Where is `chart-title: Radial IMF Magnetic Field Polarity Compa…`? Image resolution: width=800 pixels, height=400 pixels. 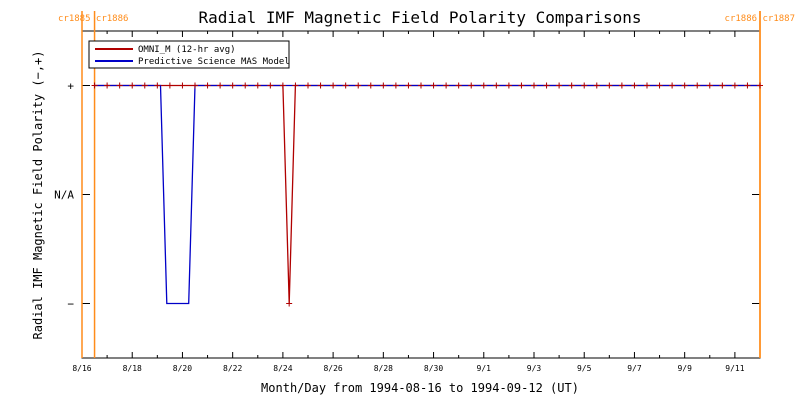
chart-title: Radial IMF Magnetic Field Polarity Compa… is located at coordinates (419, 17).